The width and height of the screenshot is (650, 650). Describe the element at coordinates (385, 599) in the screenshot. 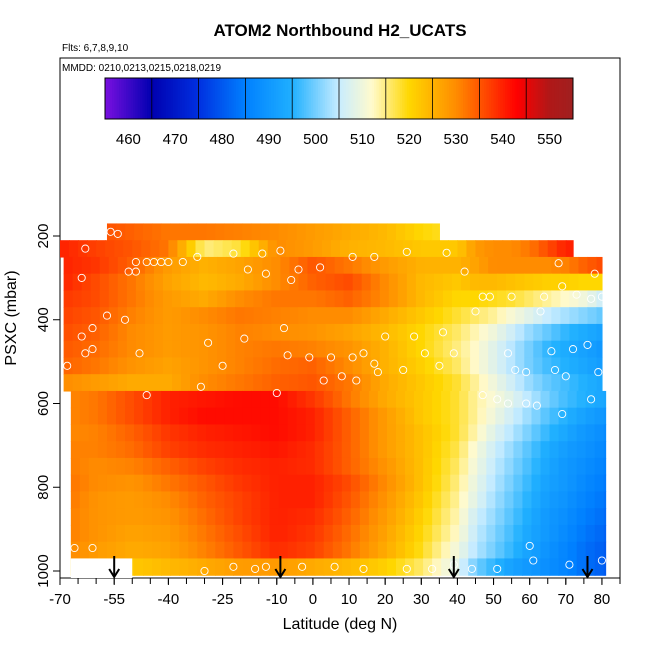

I see `x-tick-label: 20` at that location.